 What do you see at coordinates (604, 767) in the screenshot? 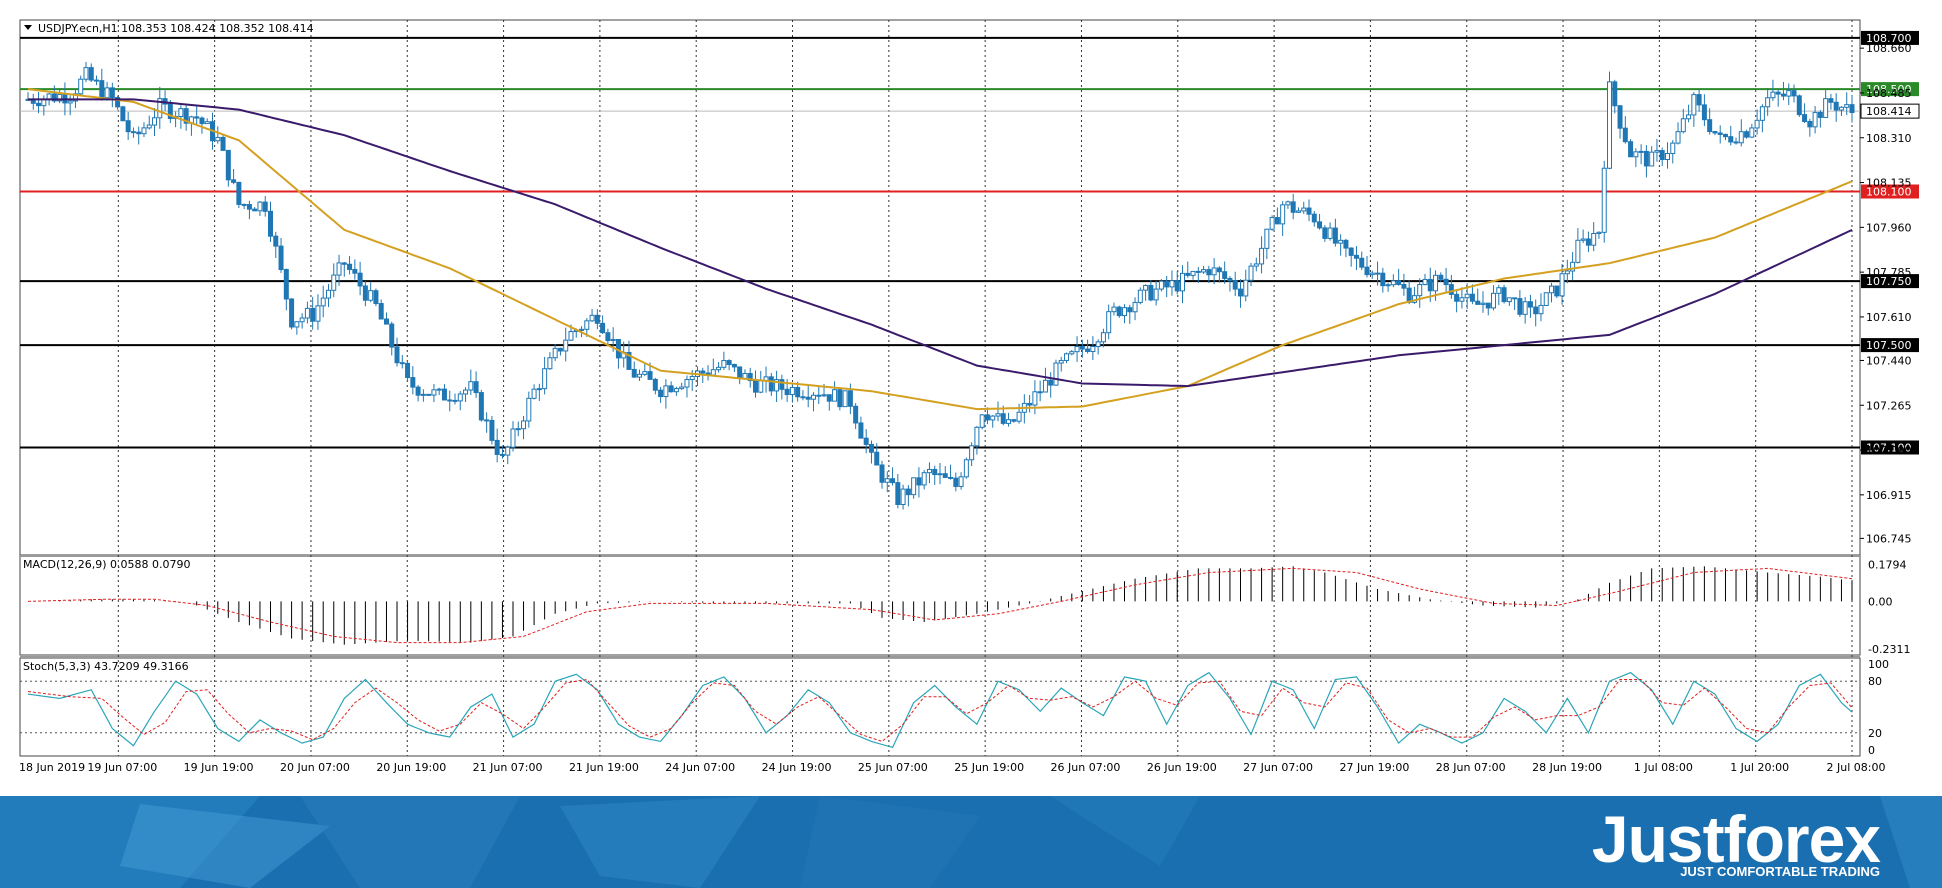
I see `x-tick-label: 21 Jun 19:00` at bounding box center [604, 767].